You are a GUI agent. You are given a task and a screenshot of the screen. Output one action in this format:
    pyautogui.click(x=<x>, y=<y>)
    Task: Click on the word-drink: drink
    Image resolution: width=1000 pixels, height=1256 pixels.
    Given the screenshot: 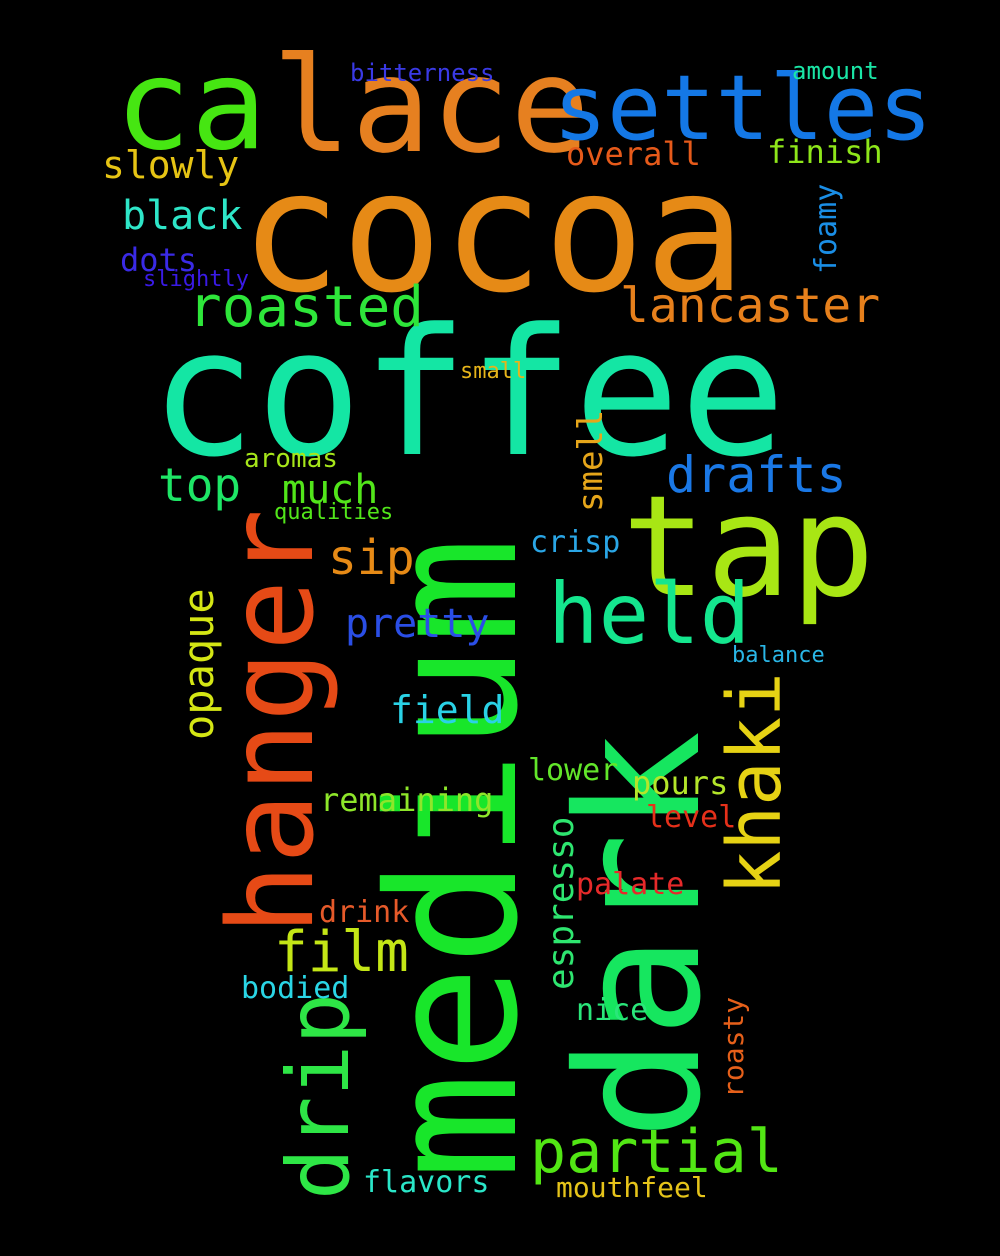 What is the action you would take?
    pyautogui.click(x=364, y=912)
    